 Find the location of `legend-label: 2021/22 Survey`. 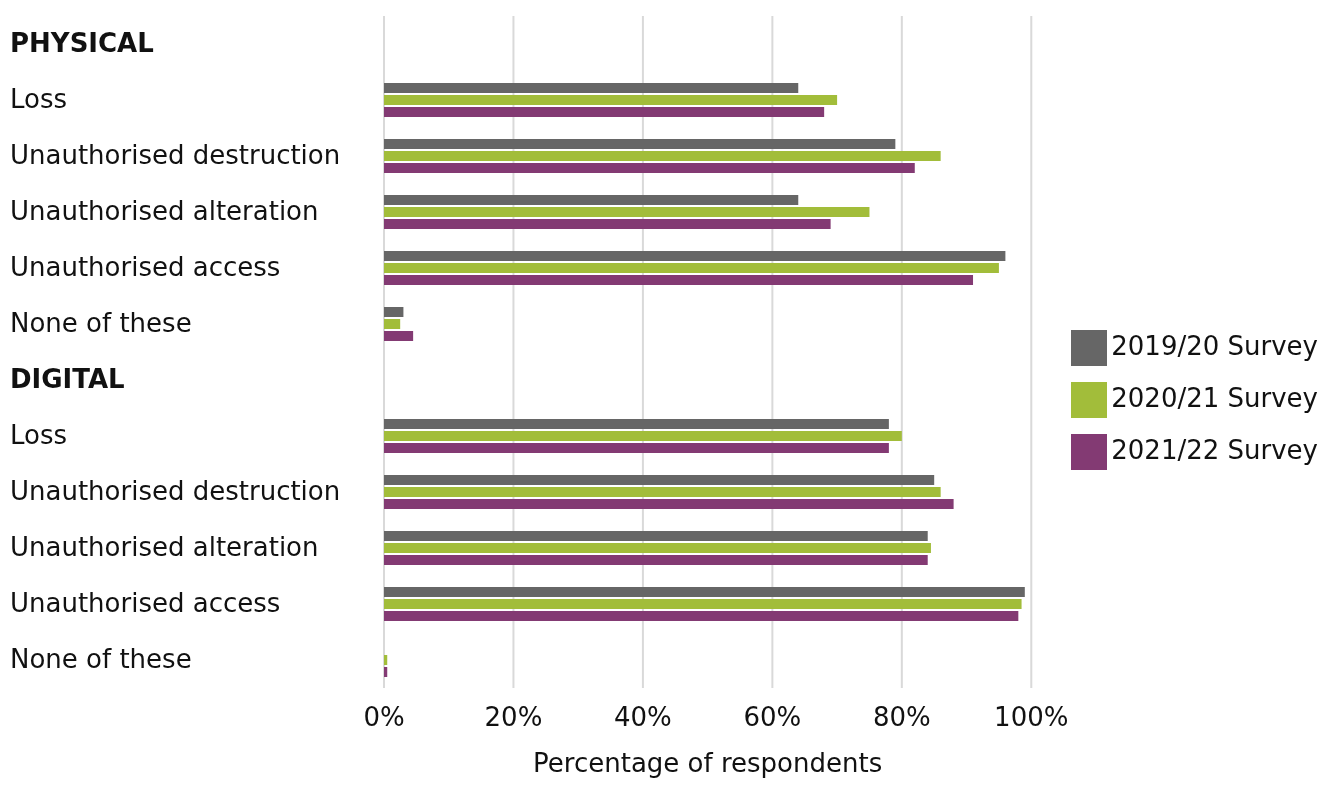

legend-label: 2021/22 Survey is located at coordinates (1214, 450).